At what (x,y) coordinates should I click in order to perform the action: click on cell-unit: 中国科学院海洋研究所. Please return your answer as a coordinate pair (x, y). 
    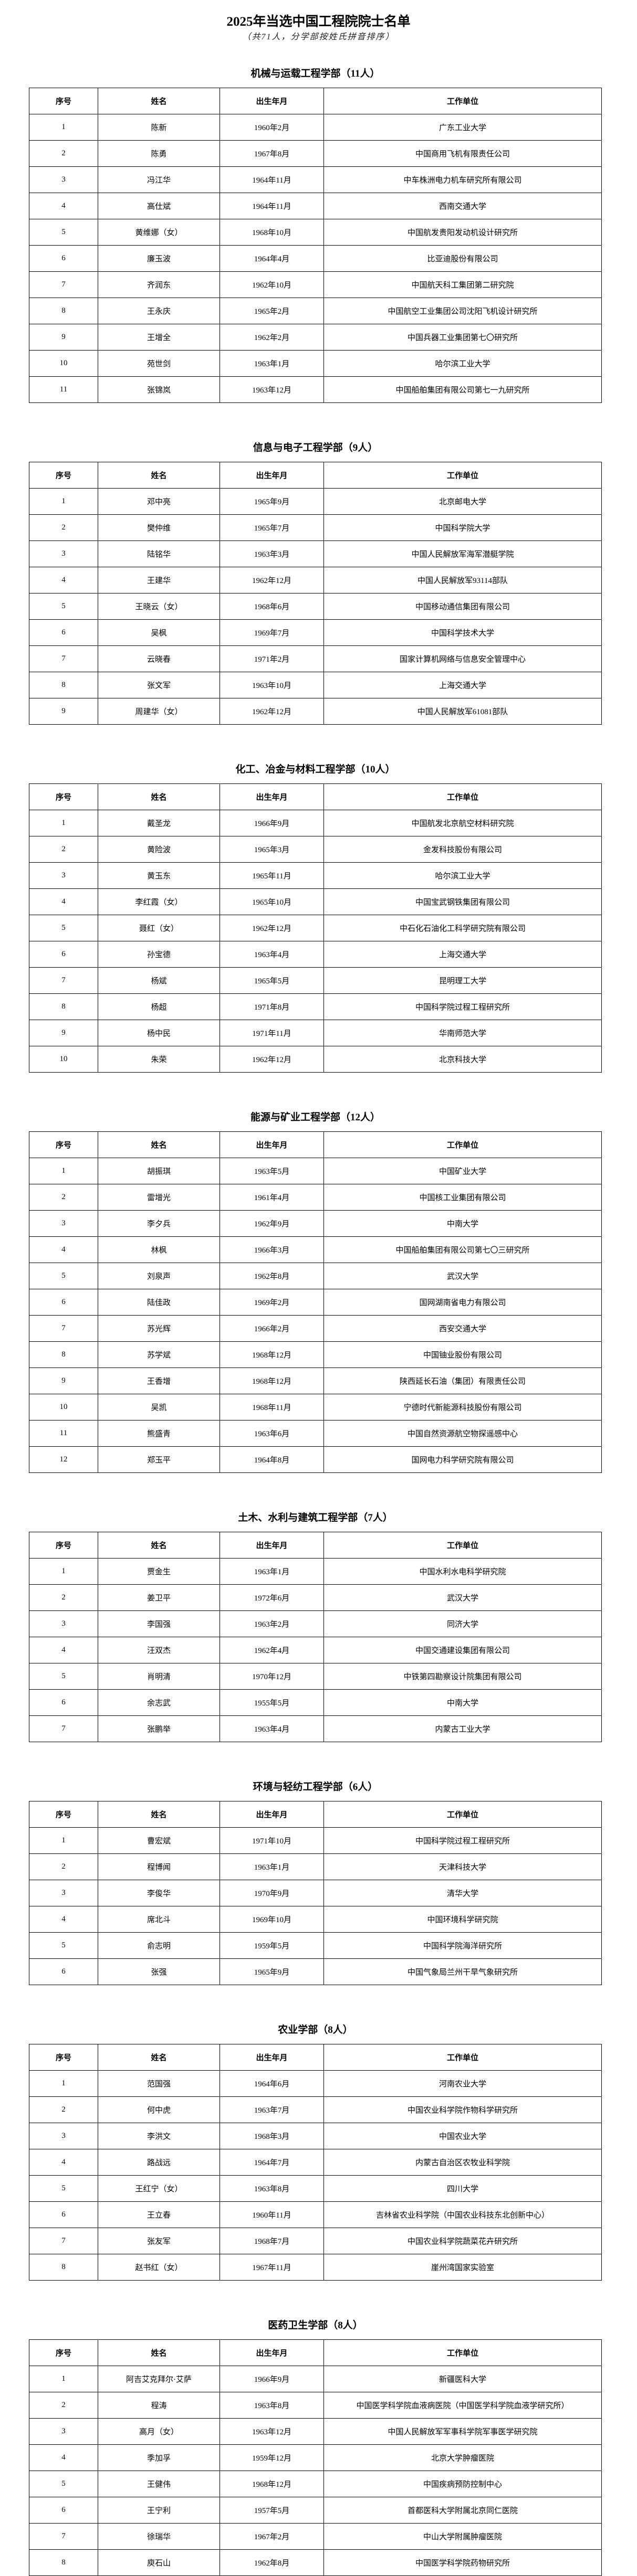
    Looking at the image, I should click on (462, 1945).